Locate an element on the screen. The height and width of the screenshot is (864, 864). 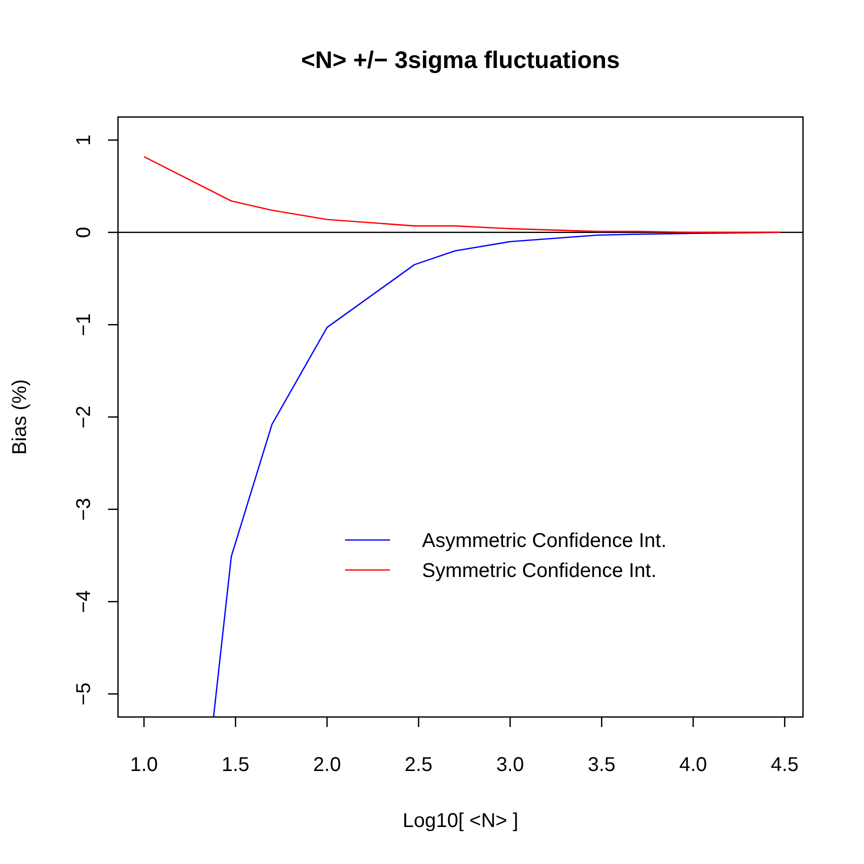
x-axis-title: Log10[ <N> ] is located at coordinates (460, 821).